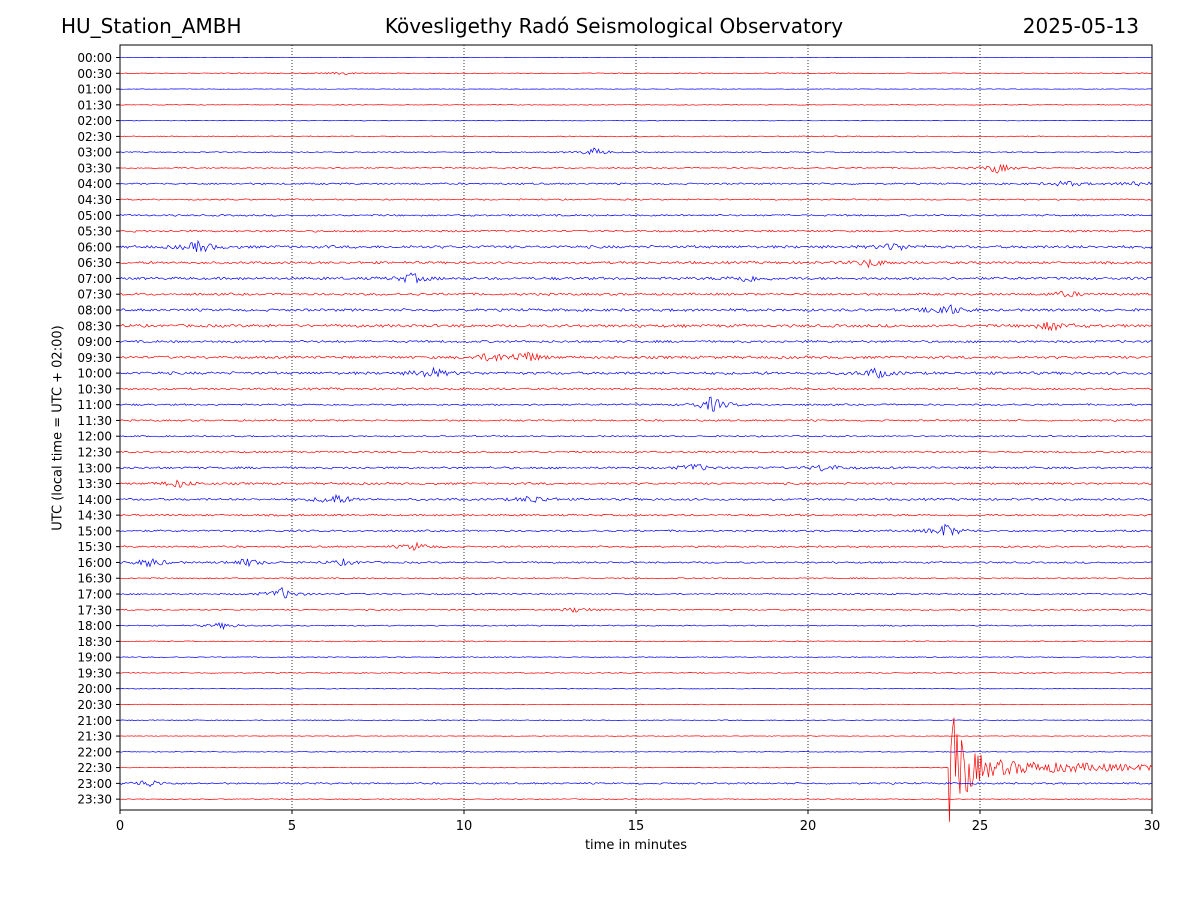  What do you see at coordinates (94, 405) in the screenshot?
I see `y-tick-label: 11:00` at bounding box center [94, 405].